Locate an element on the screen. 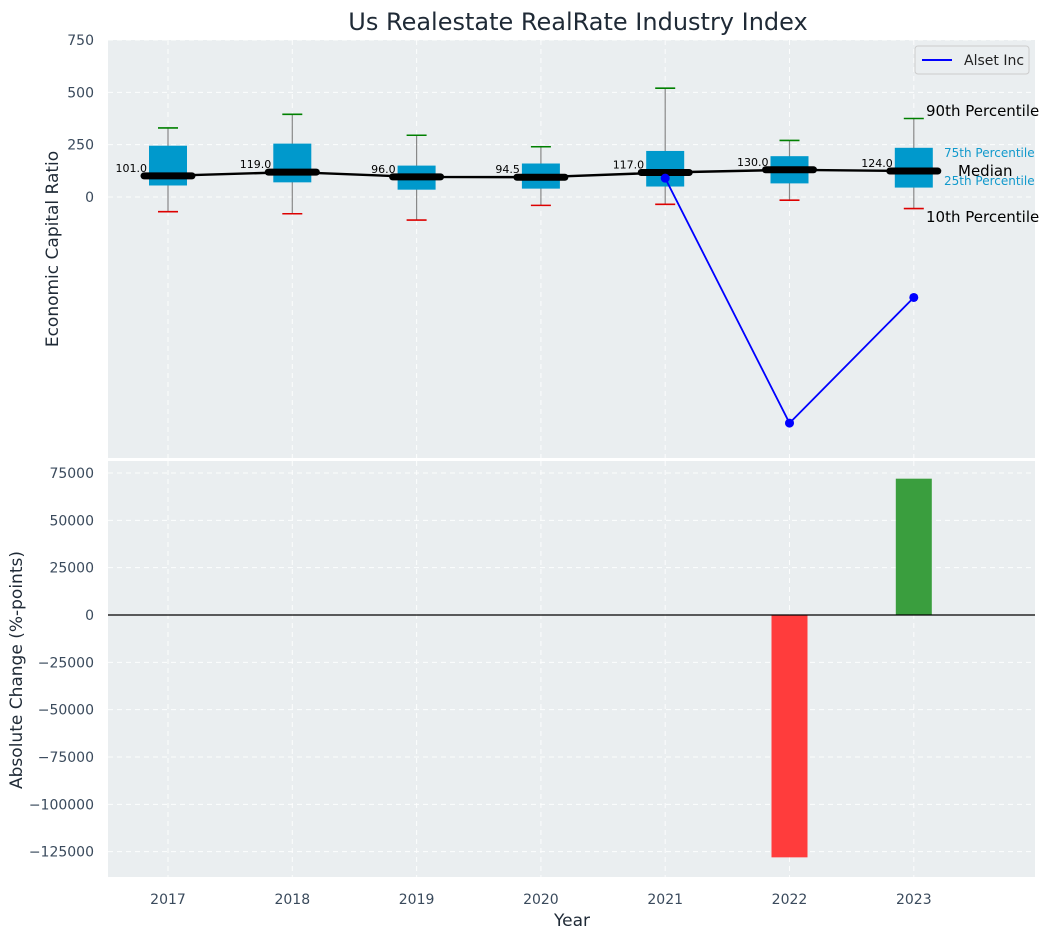 The width and height of the screenshot is (1047, 940). median-value-label: 119.0 is located at coordinates (256, 164).